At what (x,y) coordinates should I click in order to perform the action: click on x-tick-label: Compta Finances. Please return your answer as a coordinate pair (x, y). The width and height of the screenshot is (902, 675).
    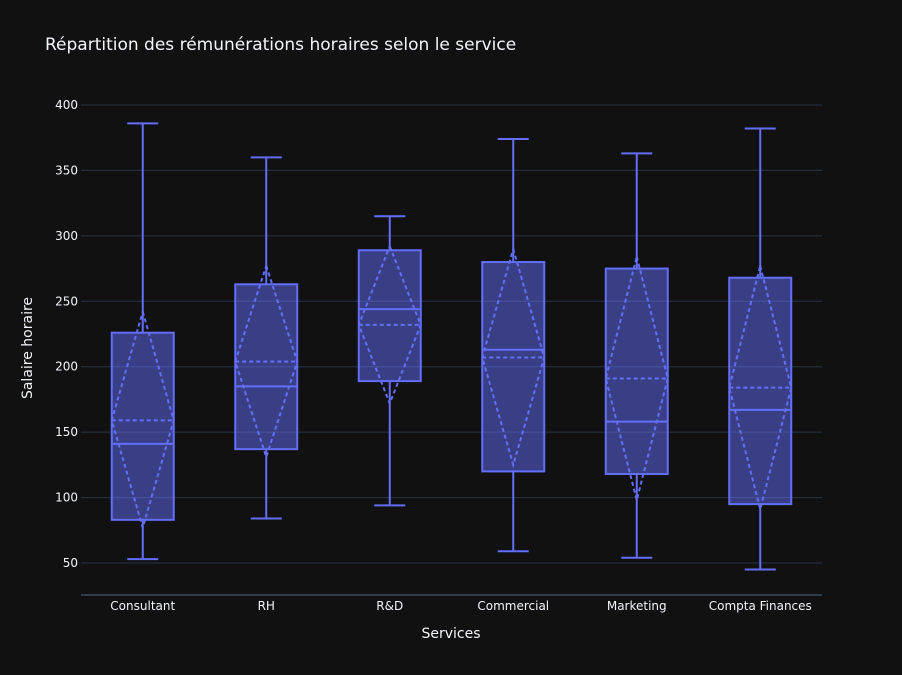
    Looking at the image, I should click on (760, 606).